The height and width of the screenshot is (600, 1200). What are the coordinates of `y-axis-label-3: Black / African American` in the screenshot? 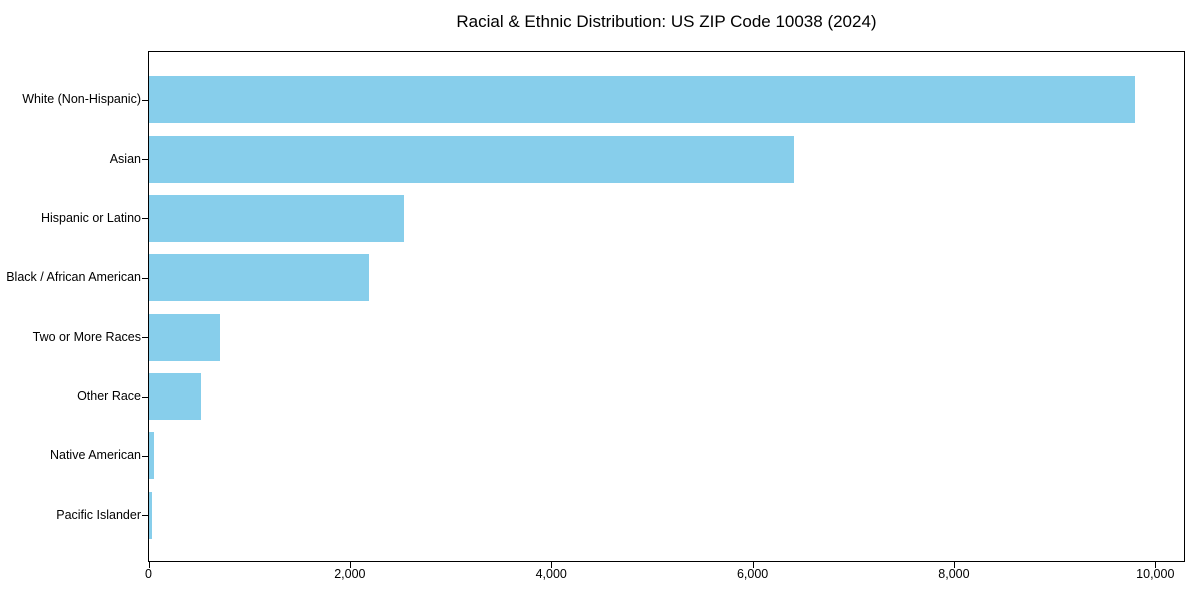 It's located at (73, 277).